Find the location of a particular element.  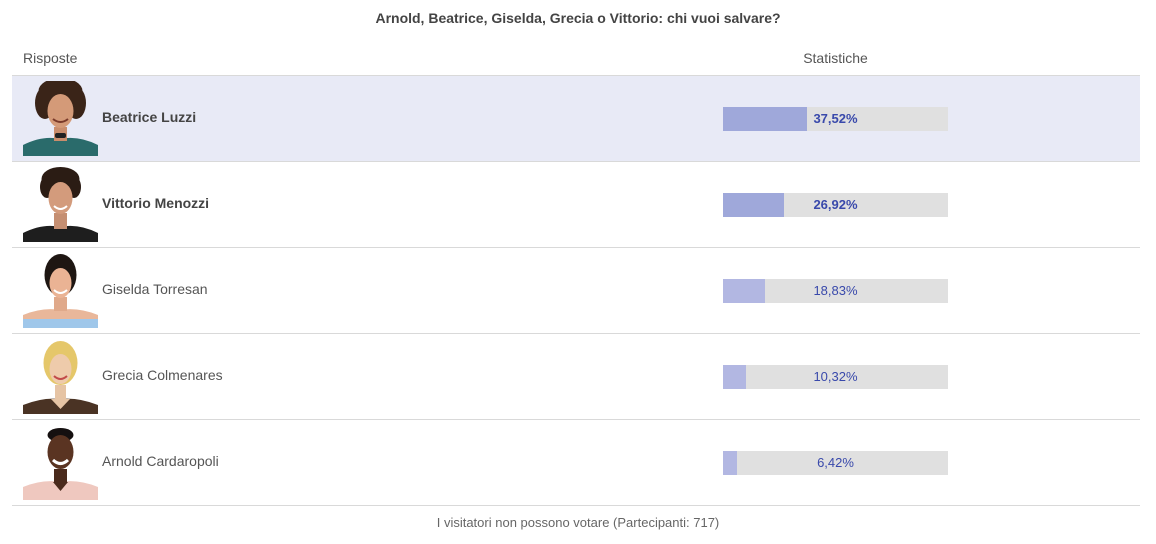

result-bar: 10,32% is located at coordinates (835, 377).